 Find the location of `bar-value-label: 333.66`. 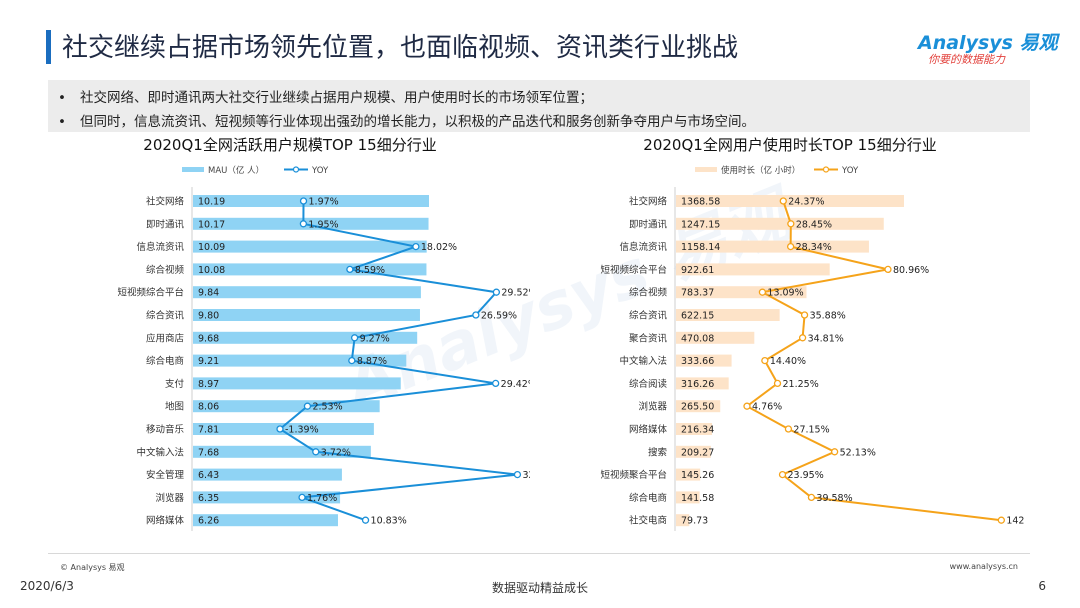

bar-value-label: 333.66 is located at coordinates (697, 361).